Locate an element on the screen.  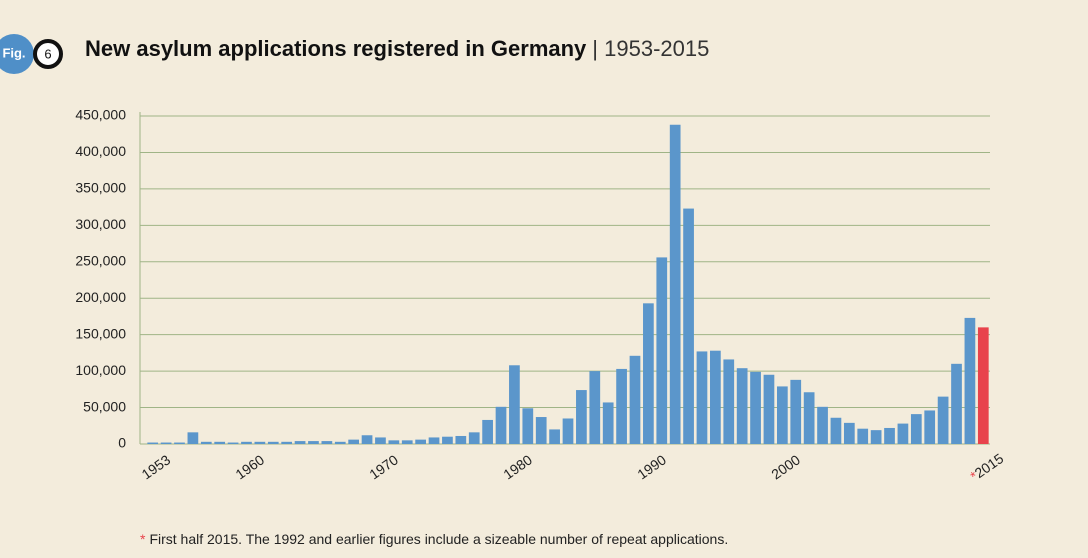
note-marker: * is located at coordinates (143, 539).